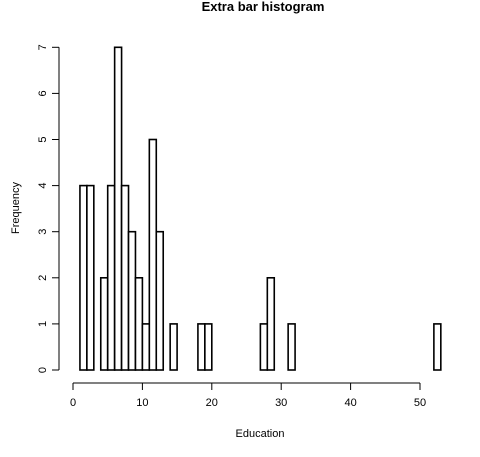  Describe the element at coordinates (43, 232) in the screenshot. I see `y-tick-label: 3` at that location.